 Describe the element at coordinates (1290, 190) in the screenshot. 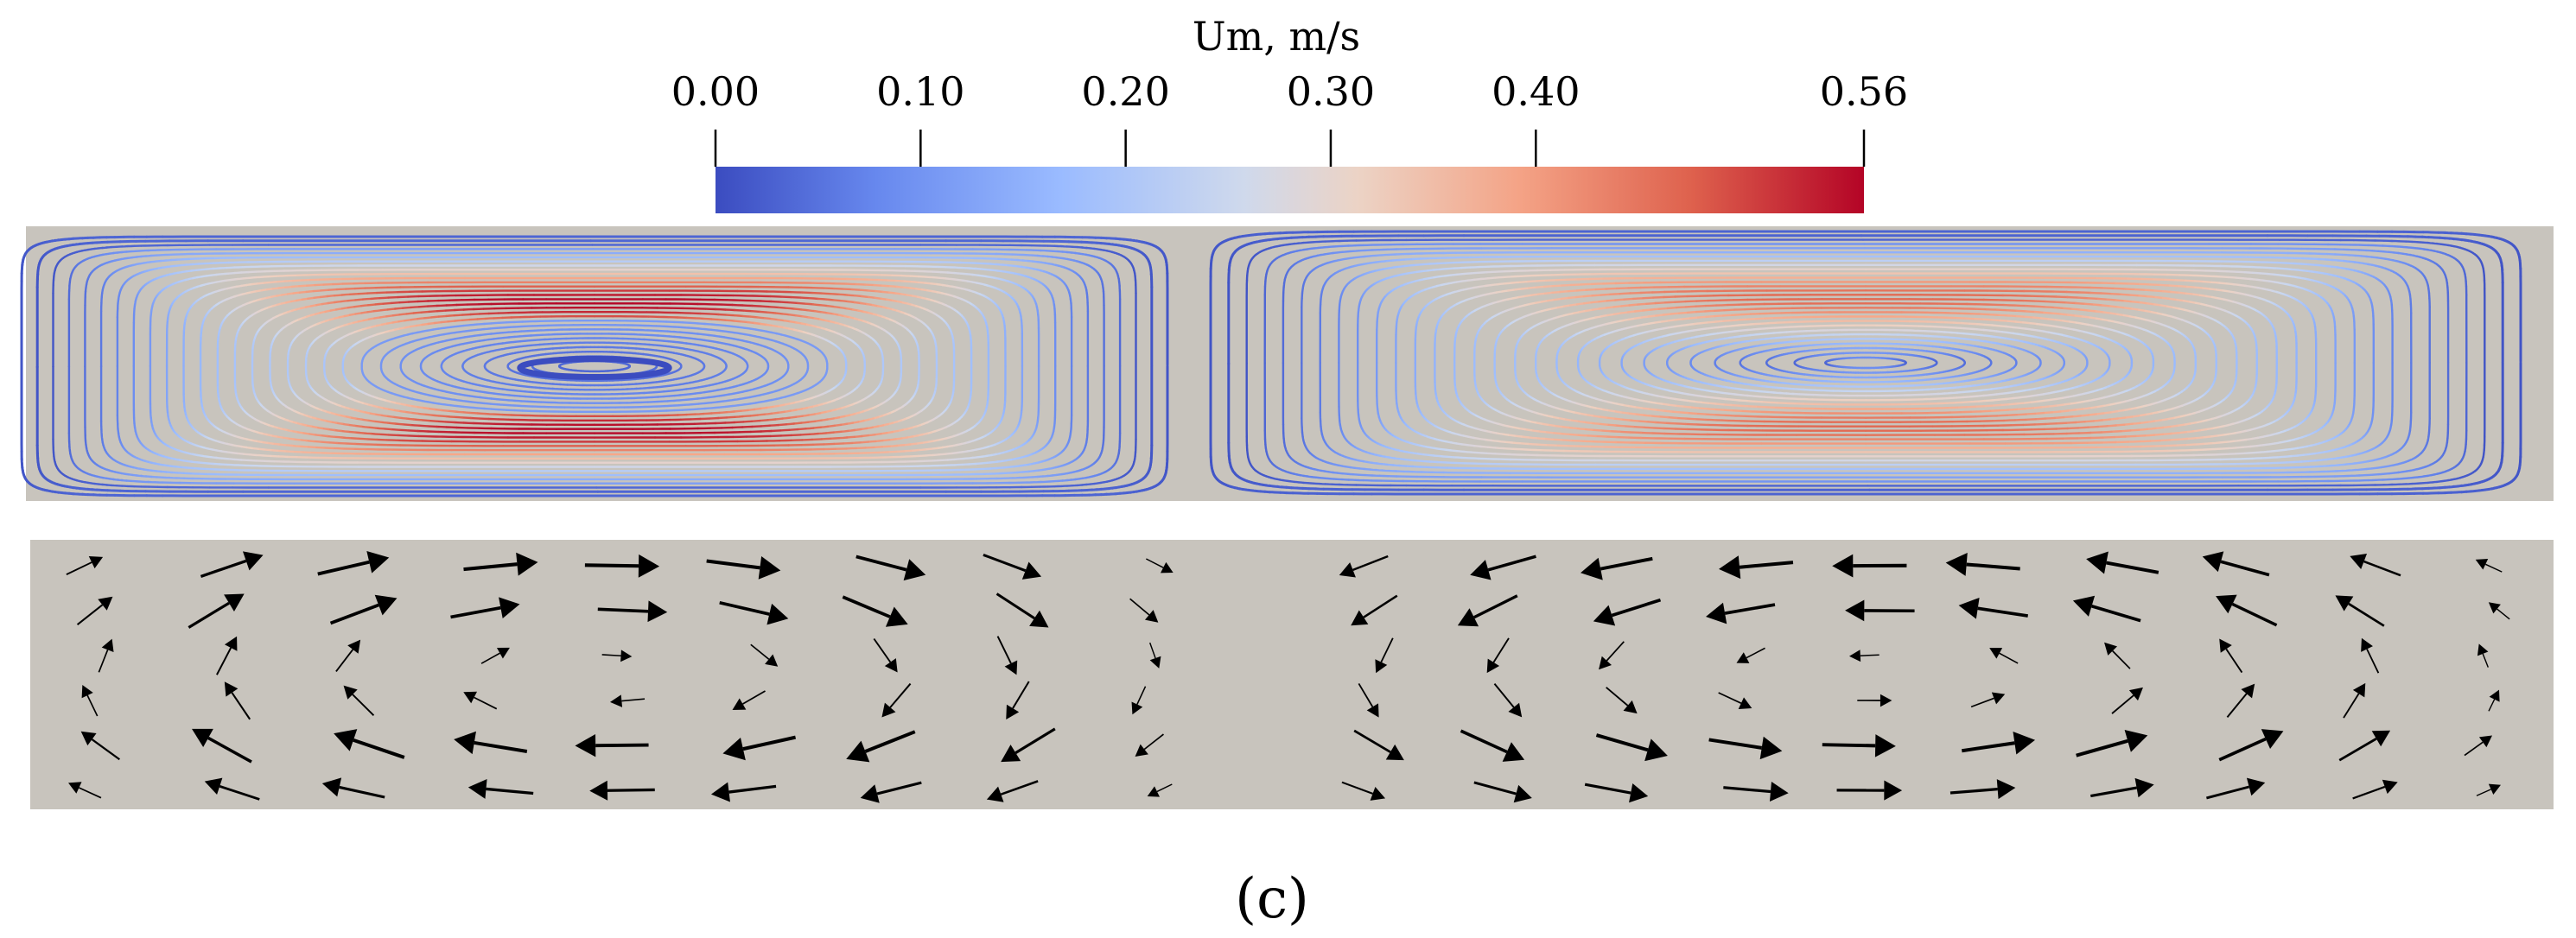

I see `colorbar-gradient` at that location.